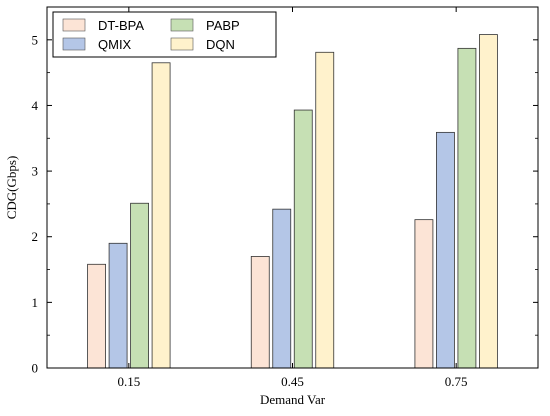 This screenshot has width=550, height=416. Describe the element at coordinates (115, 44) in the screenshot. I see `legend-label-qmix: QMIX` at that location.